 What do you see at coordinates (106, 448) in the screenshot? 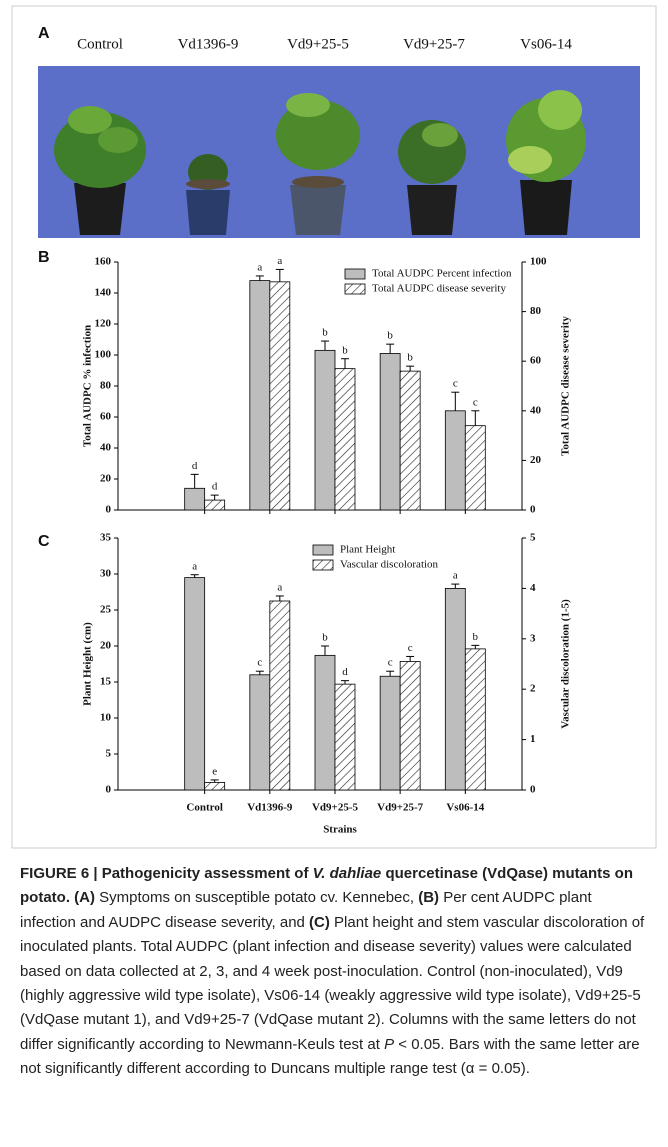
I see `y-tick-label: 40` at bounding box center [106, 448].